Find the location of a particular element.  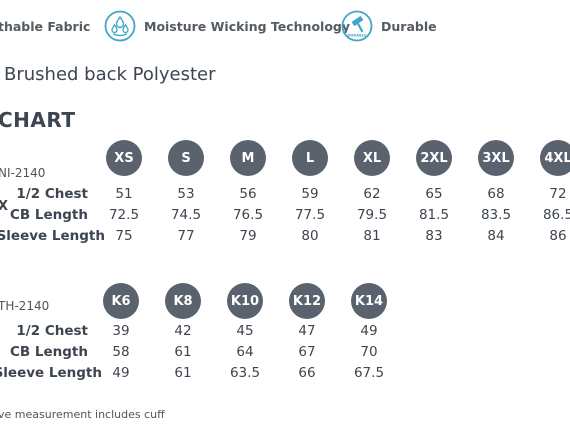

measurement-value: 70 is located at coordinates (369, 352).